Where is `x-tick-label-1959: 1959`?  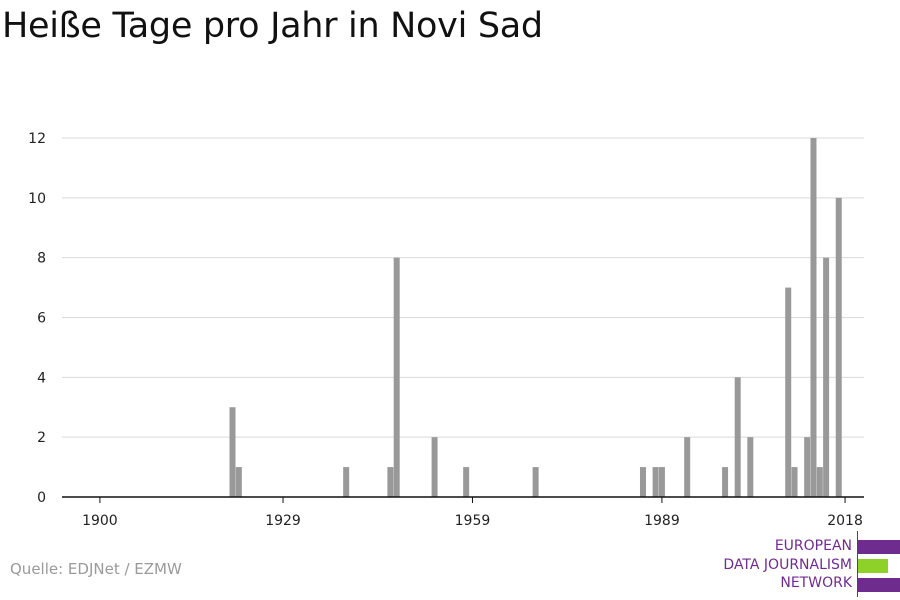
x-tick-label-1959: 1959 is located at coordinates (473, 521).